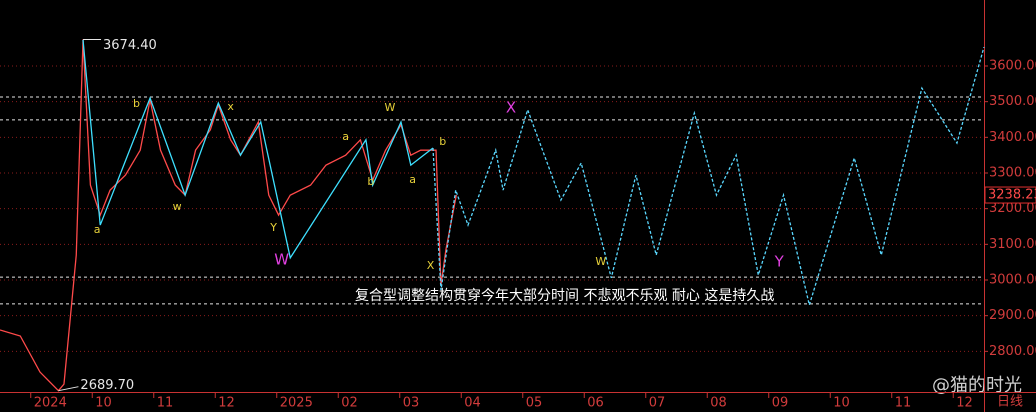 Image resolution: width=1036 pixels, height=412 pixels. Describe the element at coordinates (1012, 137) in the screenshot. I see `y-tick-label: 3400.00` at that location.